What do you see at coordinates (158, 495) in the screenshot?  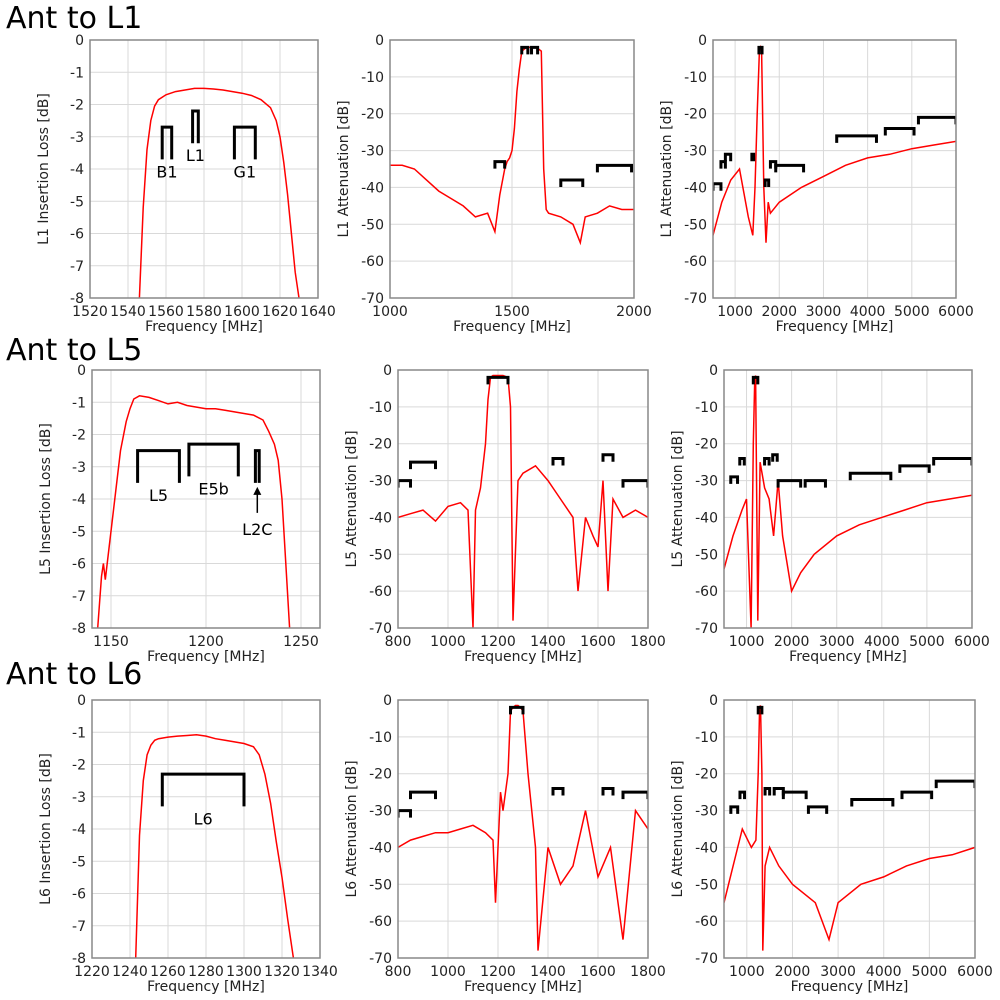 I see `band-label: L5` at bounding box center [158, 495].